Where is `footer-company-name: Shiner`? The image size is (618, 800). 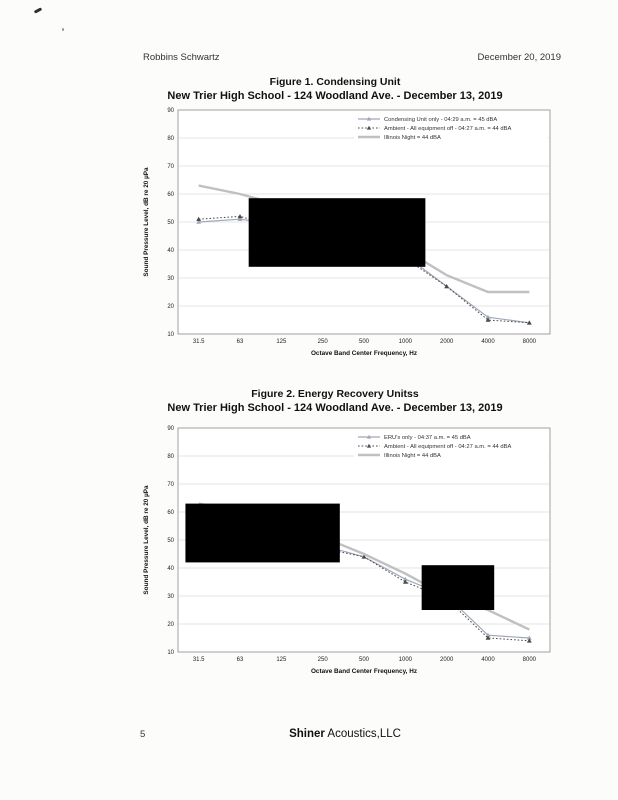 footer-company-name: Shiner is located at coordinates (307, 734).